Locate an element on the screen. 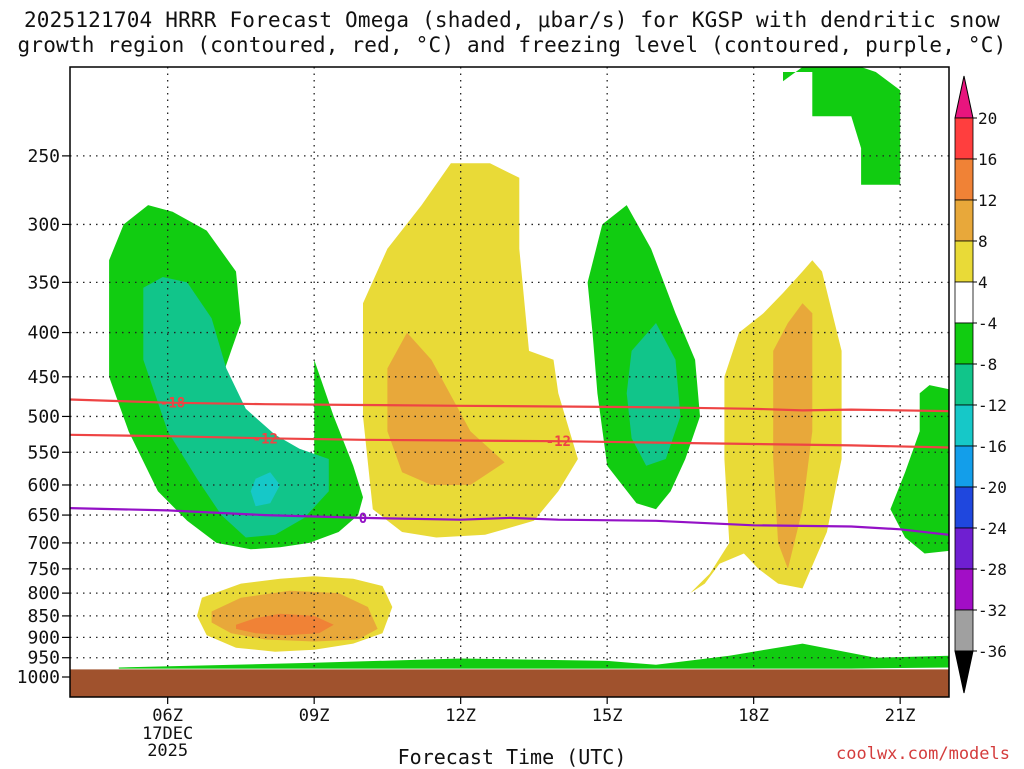 The image size is (1024, 769). colorbar-label: 4 is located at coordinates (983, 282).